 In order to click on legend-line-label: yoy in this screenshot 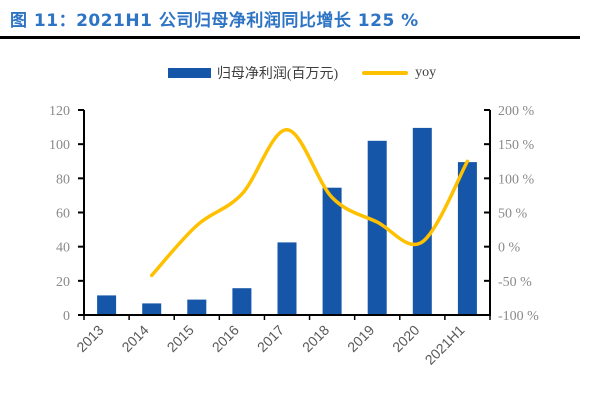, I will do `click(426, 72)`.